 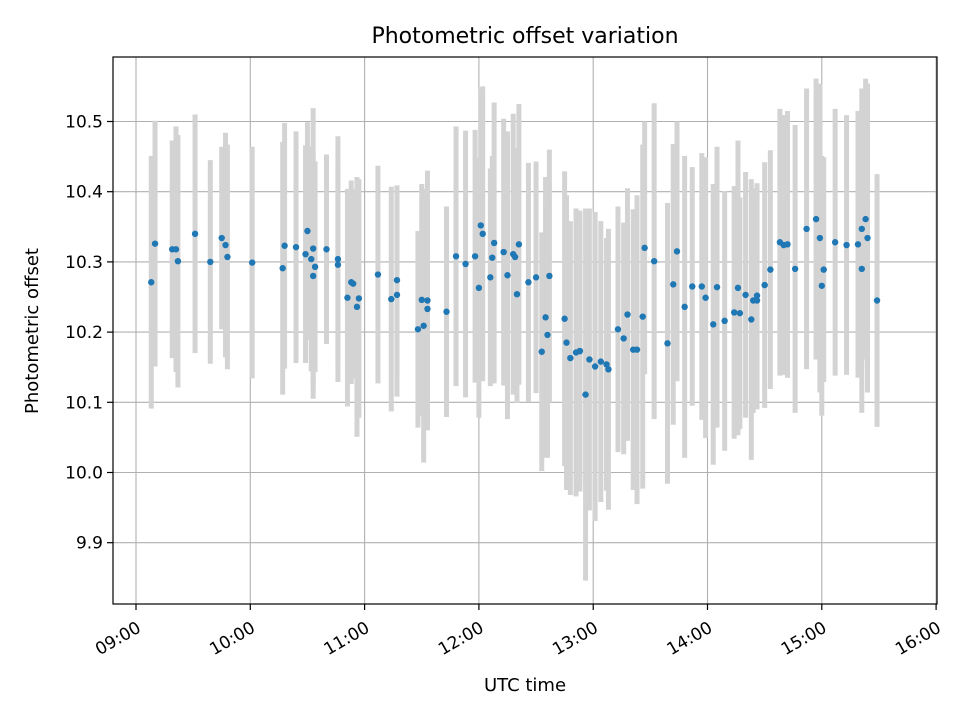 What do you see at coordinates (84, 123) in the screenshot?
I see `y-tick-label: 10.5` at bounding box center [84, 123].